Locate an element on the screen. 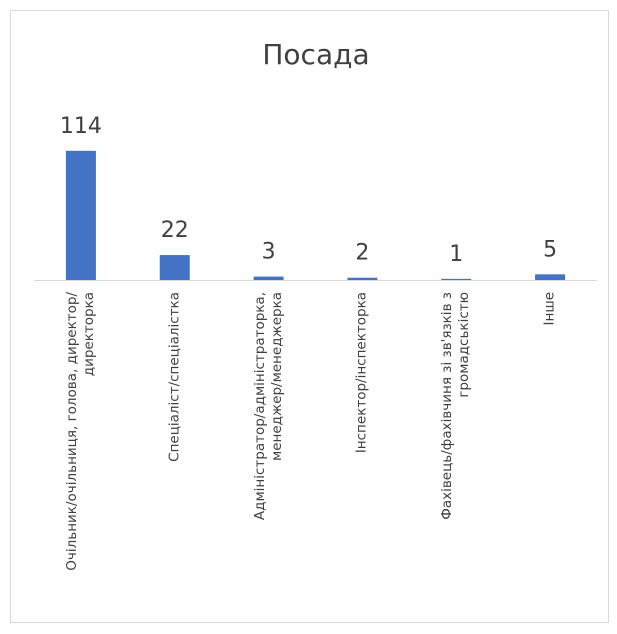 The image size is (617, 634). data-label: 5 is located at coordinates (550, 249).